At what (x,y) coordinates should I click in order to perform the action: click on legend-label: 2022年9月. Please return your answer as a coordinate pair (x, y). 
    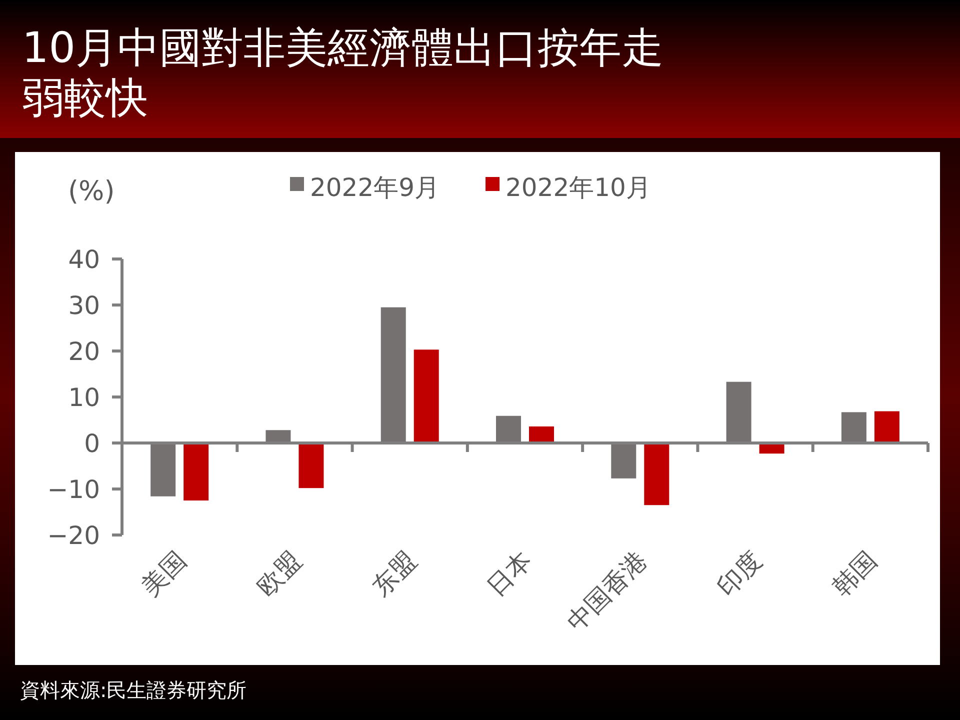
    Looking at the image, I should click on (375, 187).